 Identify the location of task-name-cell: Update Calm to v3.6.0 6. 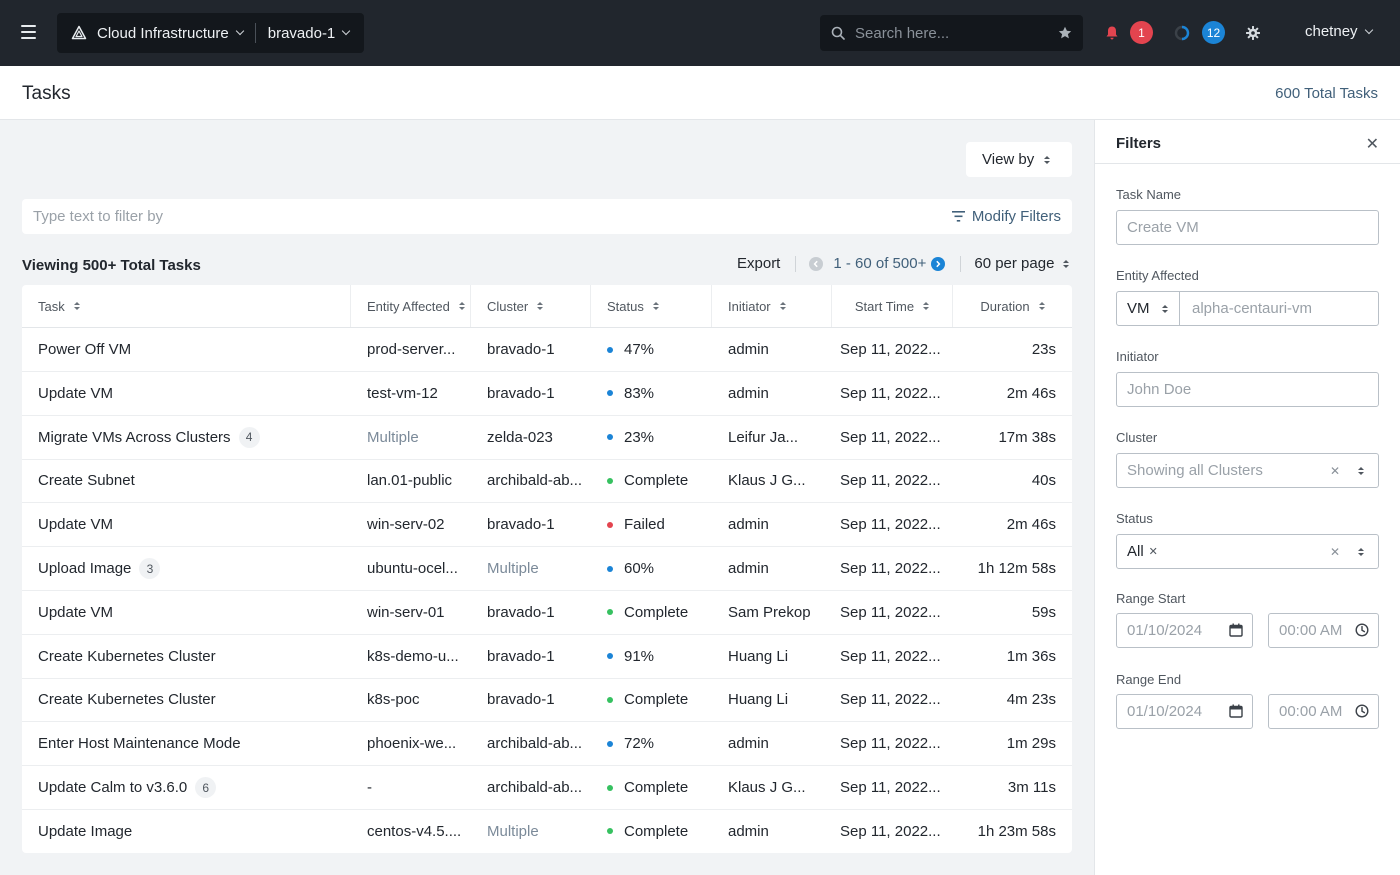
(186, 787).